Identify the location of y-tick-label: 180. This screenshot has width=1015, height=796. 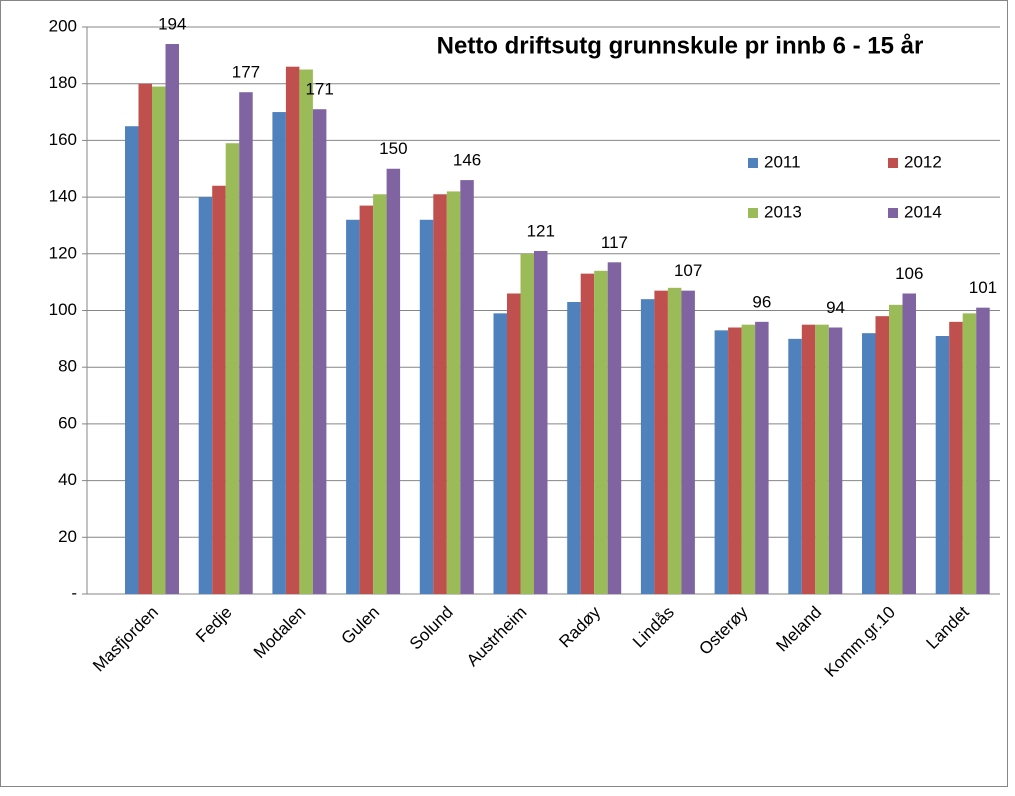
(63, 82).